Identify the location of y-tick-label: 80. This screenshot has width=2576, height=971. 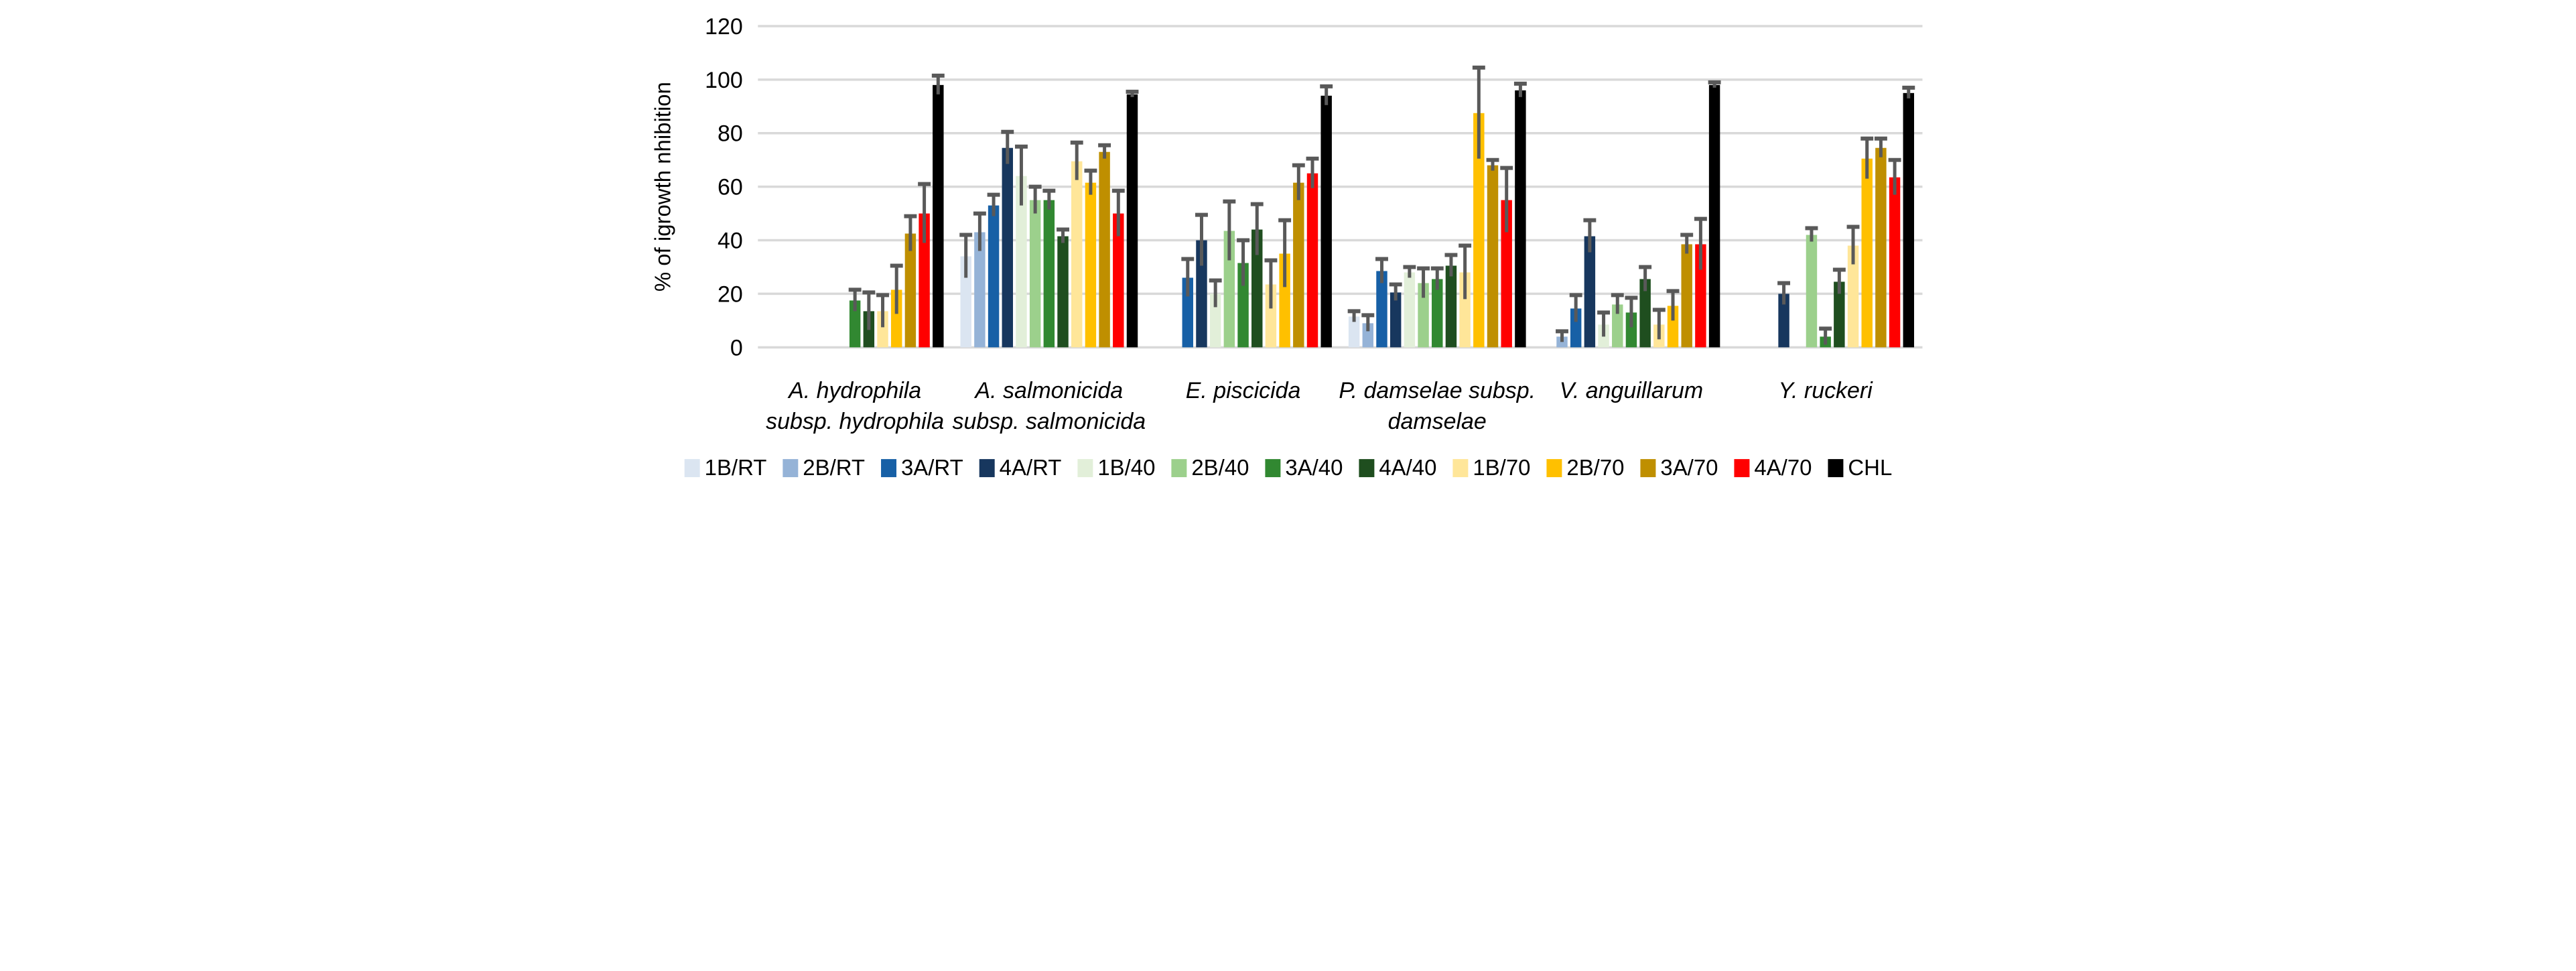
(730, 134).